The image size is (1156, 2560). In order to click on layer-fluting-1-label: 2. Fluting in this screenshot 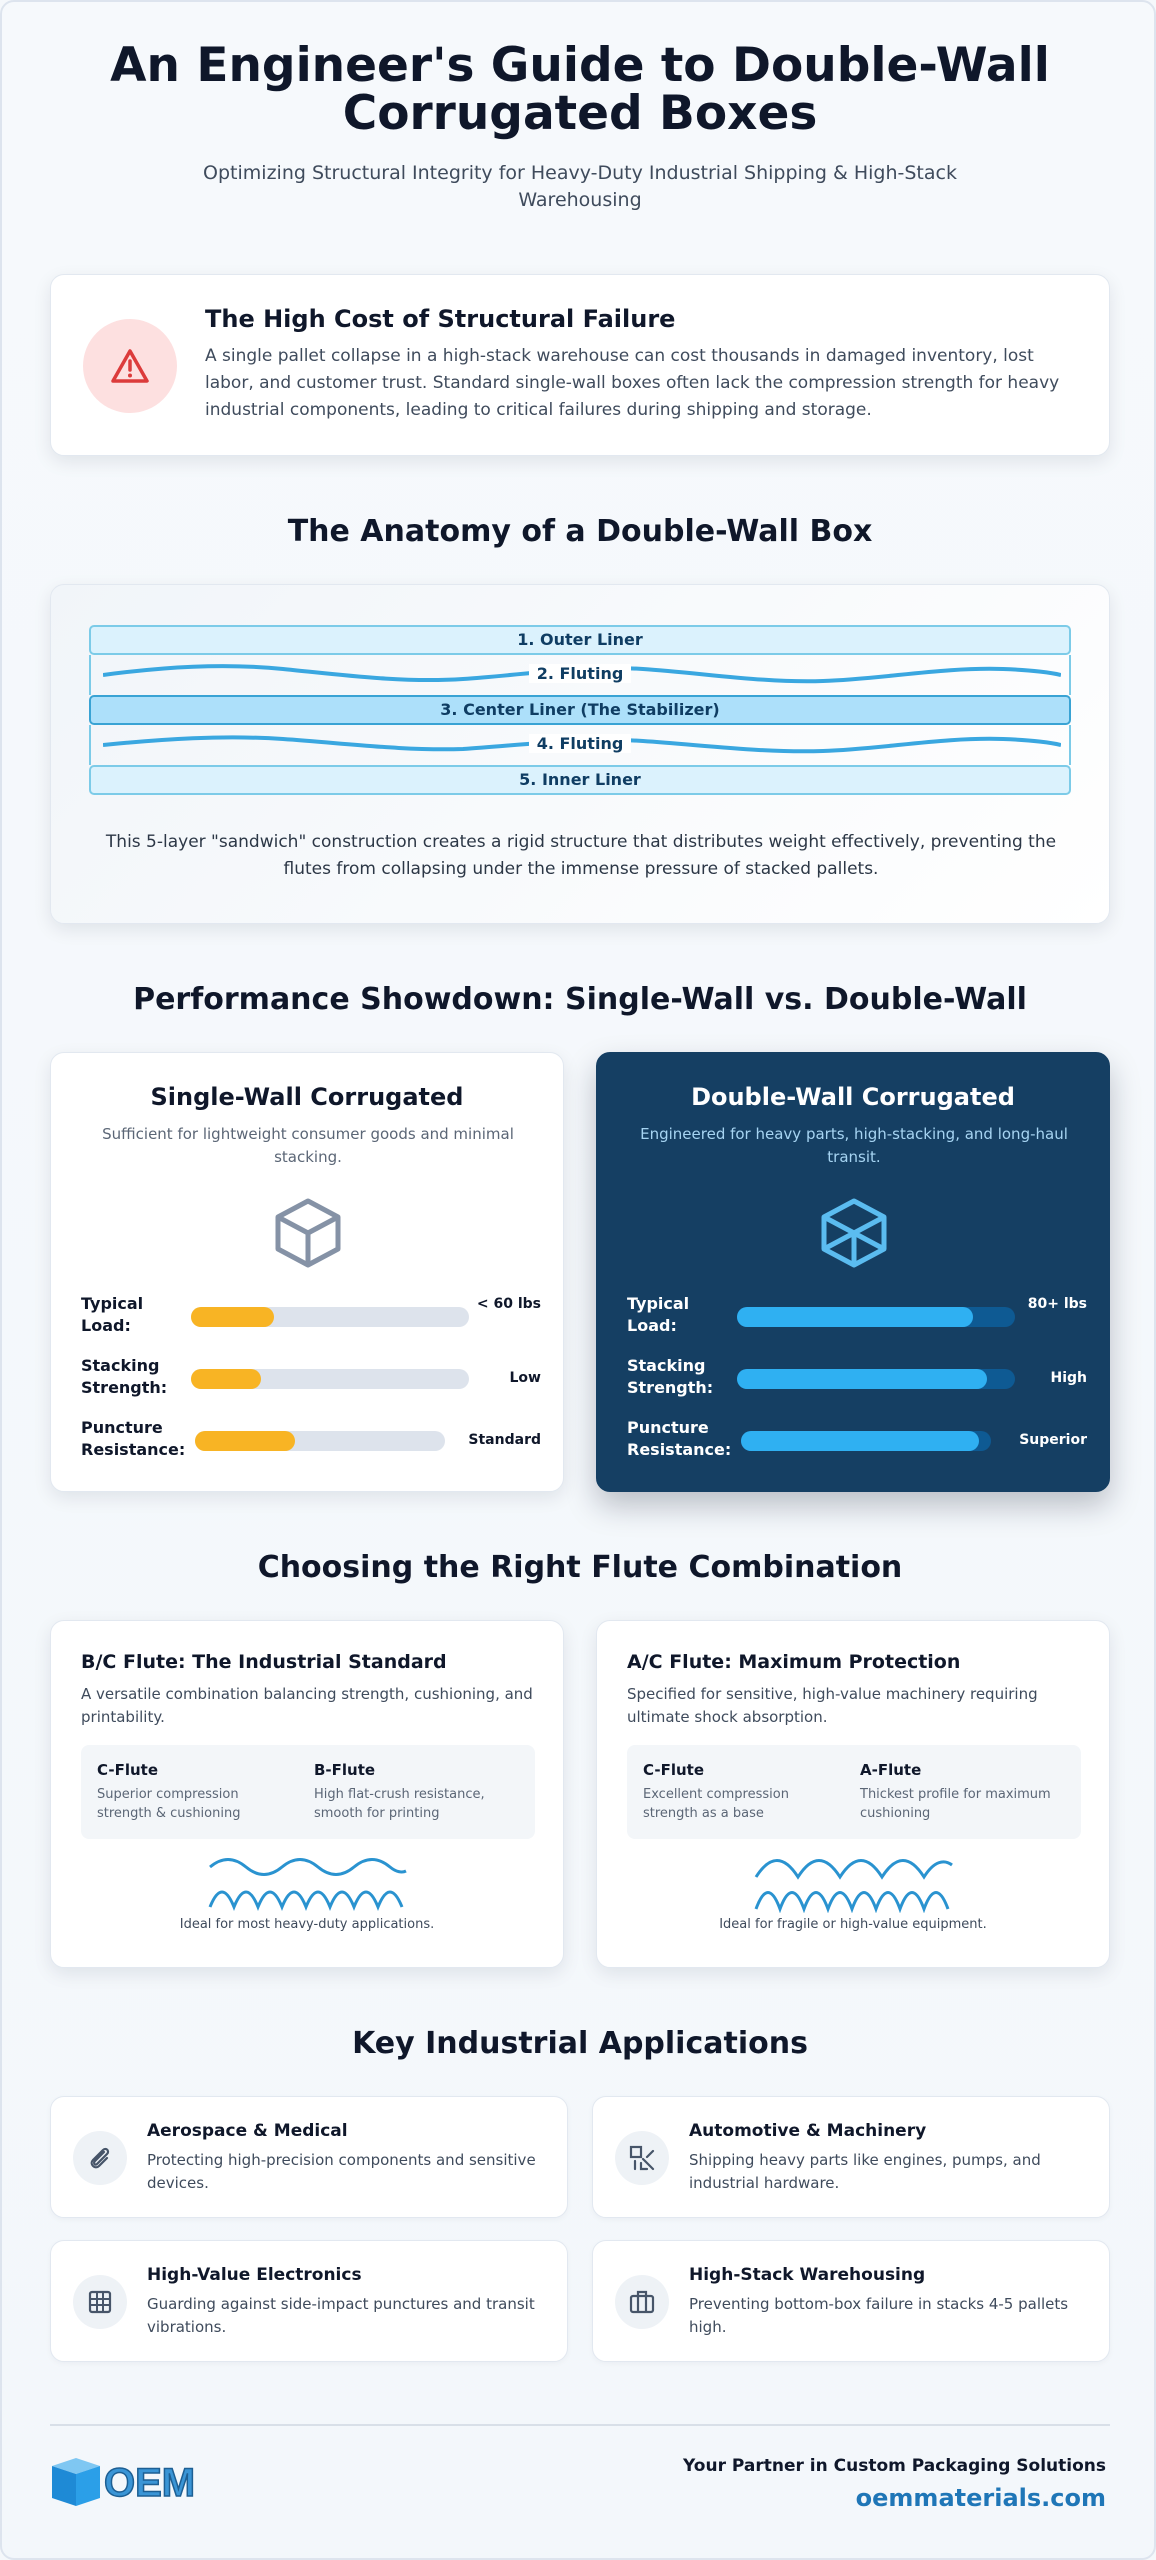, I will do `click(580, 673)`.